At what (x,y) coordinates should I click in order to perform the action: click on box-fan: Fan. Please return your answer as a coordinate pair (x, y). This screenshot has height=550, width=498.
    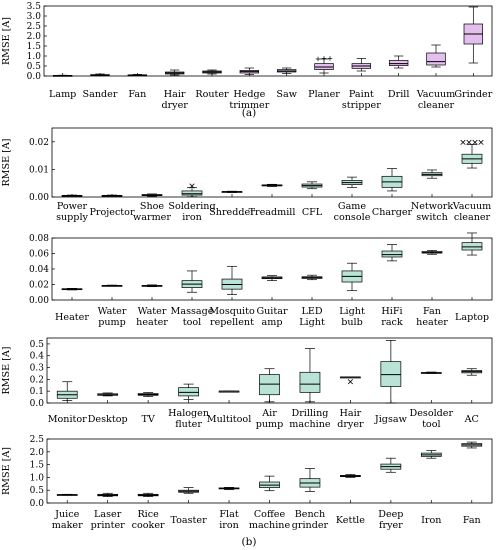
    Looking at the image, I should click on (137, 86).